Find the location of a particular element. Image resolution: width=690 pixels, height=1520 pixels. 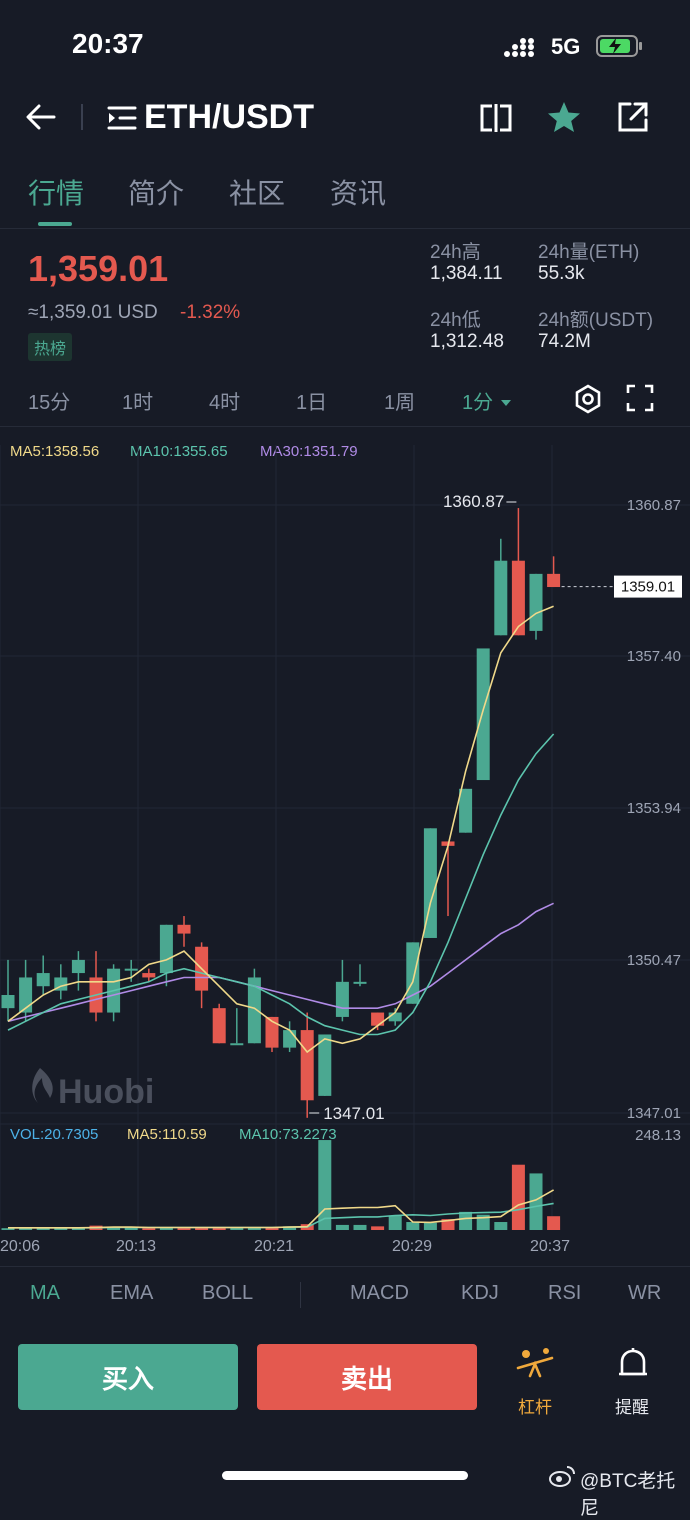

tab-news: 资讯 is located at coordinates (358, 193).